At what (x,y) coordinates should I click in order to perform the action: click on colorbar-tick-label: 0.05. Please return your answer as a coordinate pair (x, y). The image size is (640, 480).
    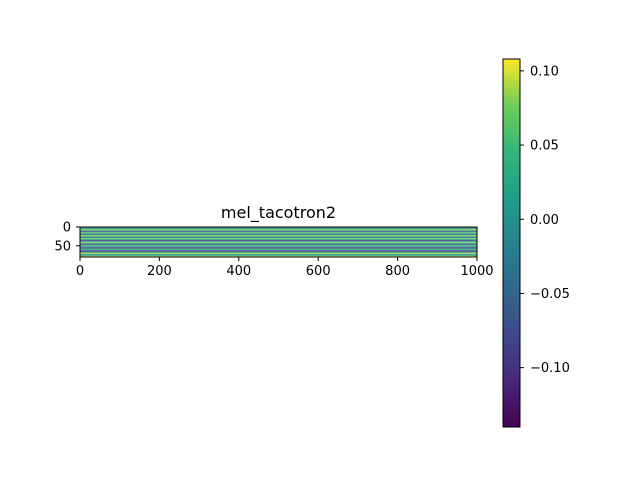
    Looking at the image, I should click on (544, 146).